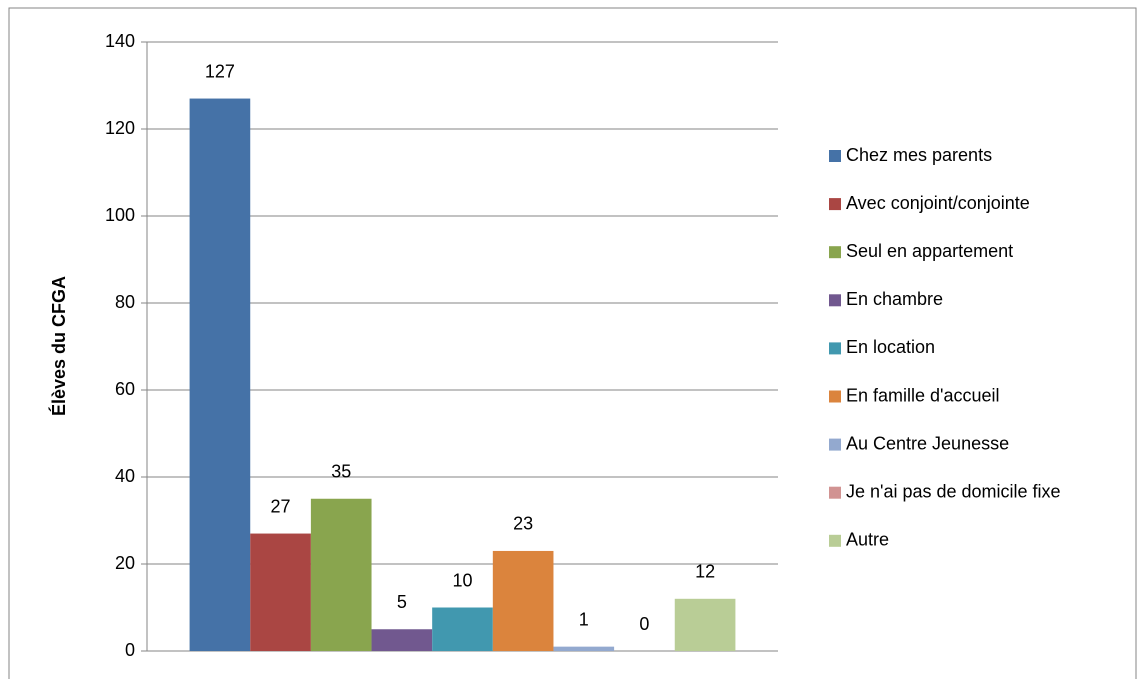 The image size is (1145, 679). What do you see at coordinates (125, 476) in the screenshot?
I see `y-tick-label: 40` at bounding box center [125, 476].